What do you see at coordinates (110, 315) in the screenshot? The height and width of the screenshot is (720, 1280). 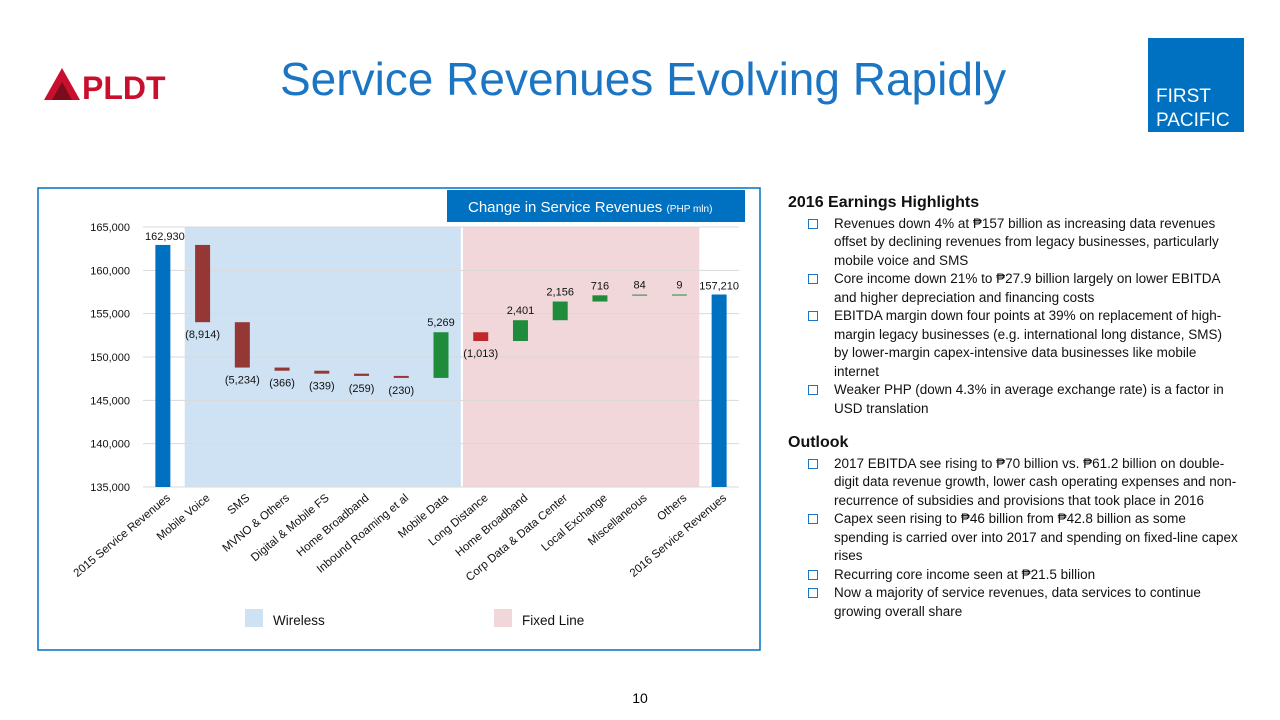 I see `y-tick-label: 155,000` at bounding box center [110, 315].